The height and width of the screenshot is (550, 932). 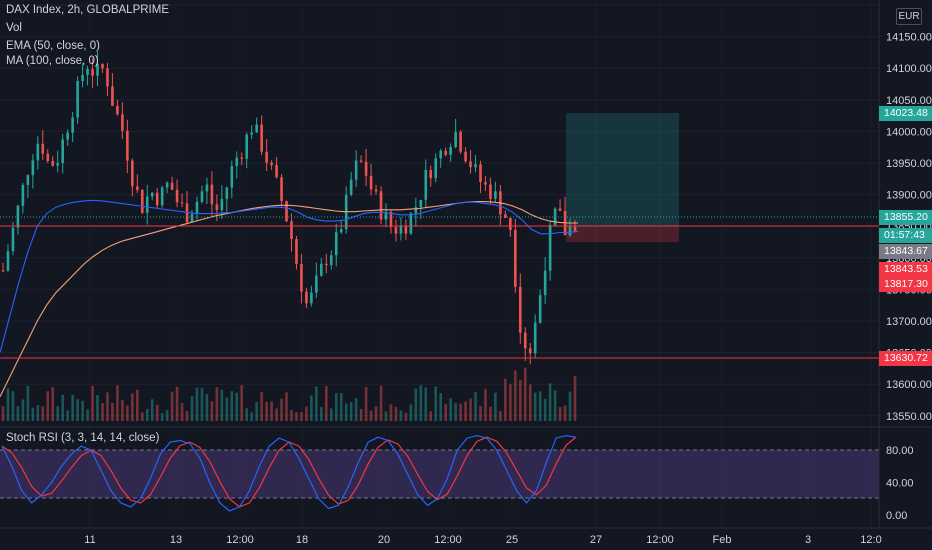 I want to click on currency-badge: EUR, so click(x=909, y=16).